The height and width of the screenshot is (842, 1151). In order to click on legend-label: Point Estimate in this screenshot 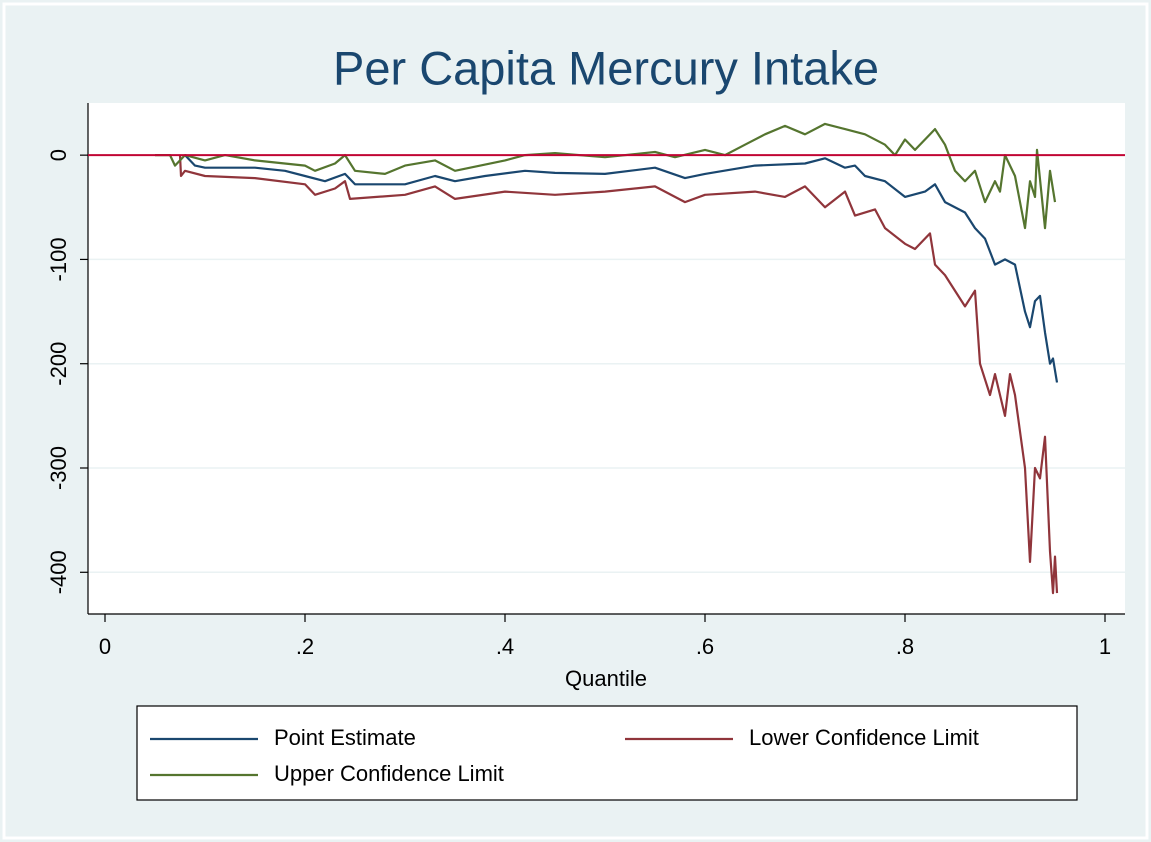, I will do `click(345, 737)`.